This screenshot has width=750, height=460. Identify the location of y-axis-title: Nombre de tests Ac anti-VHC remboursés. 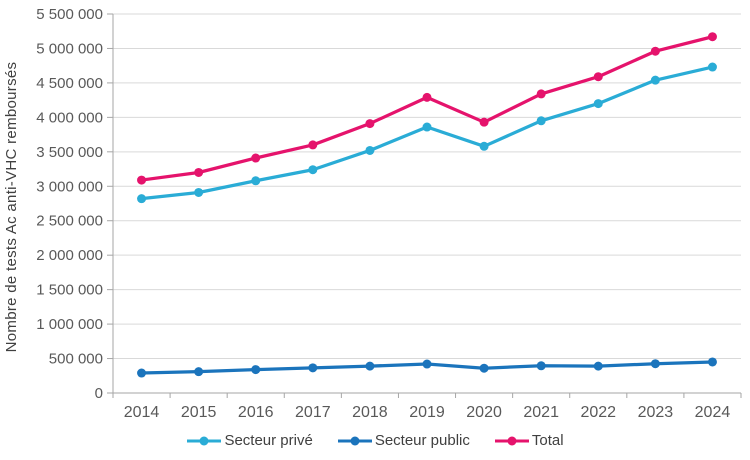
(11, 207).